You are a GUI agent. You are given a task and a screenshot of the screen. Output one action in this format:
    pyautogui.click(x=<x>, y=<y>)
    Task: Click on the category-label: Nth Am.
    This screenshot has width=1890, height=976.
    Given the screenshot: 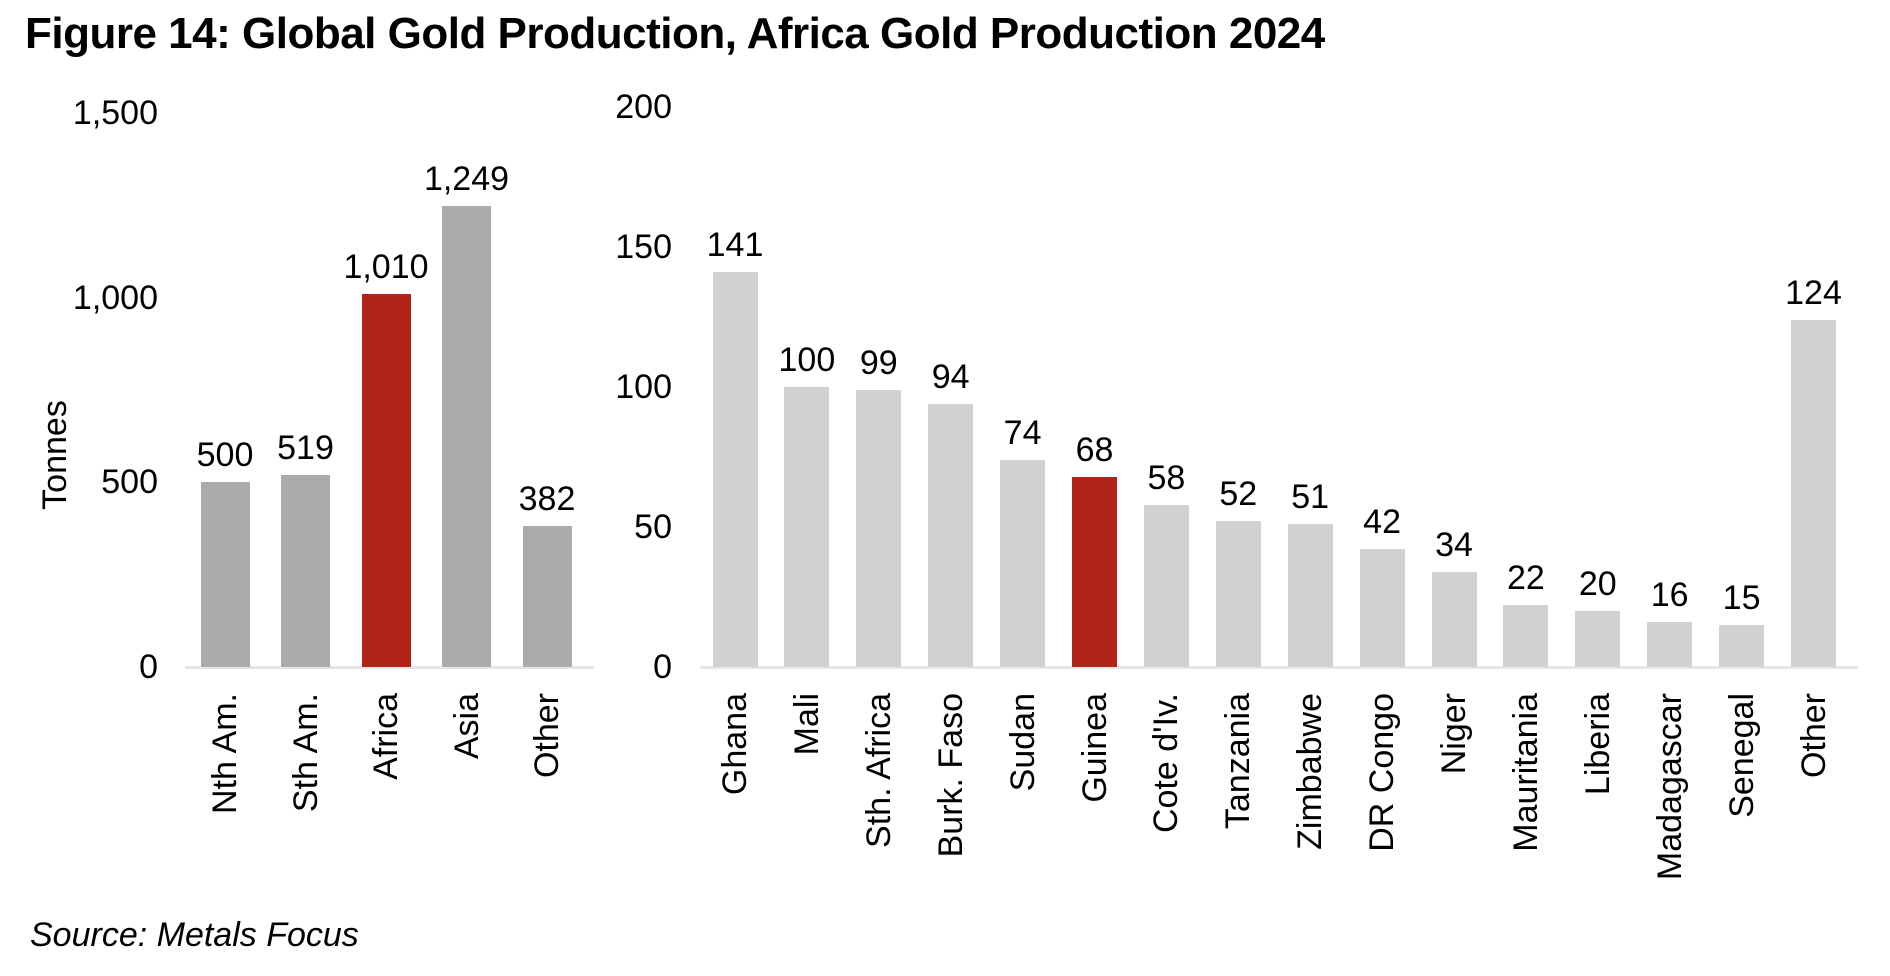 What is the action you would take?
    pyautogui.click(x=225, y=753)
    